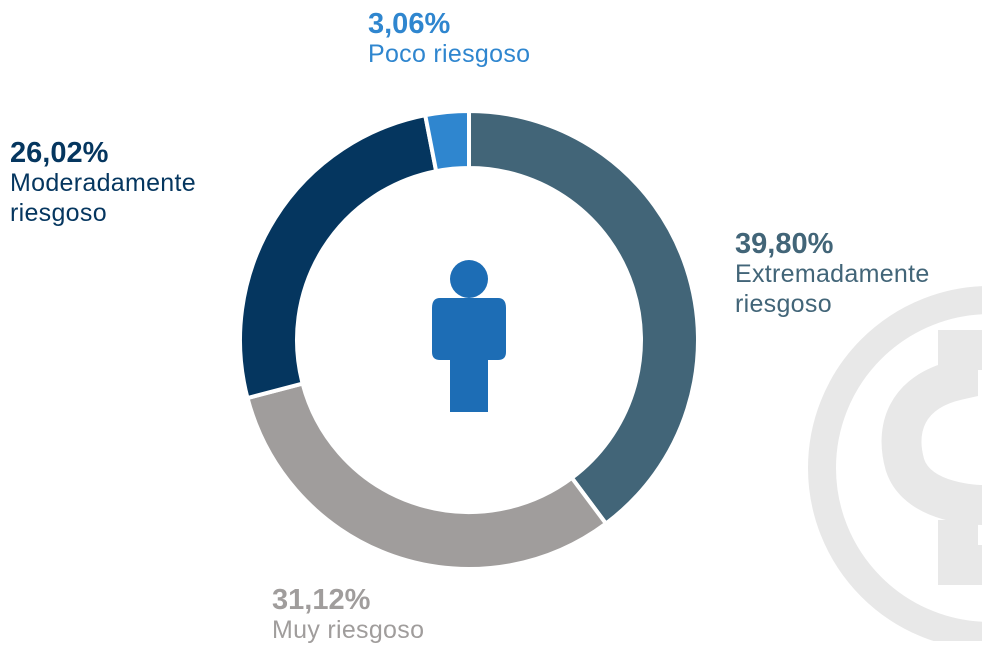  I want to click on segment-name: Poco riesgoso, so click(449, 54).